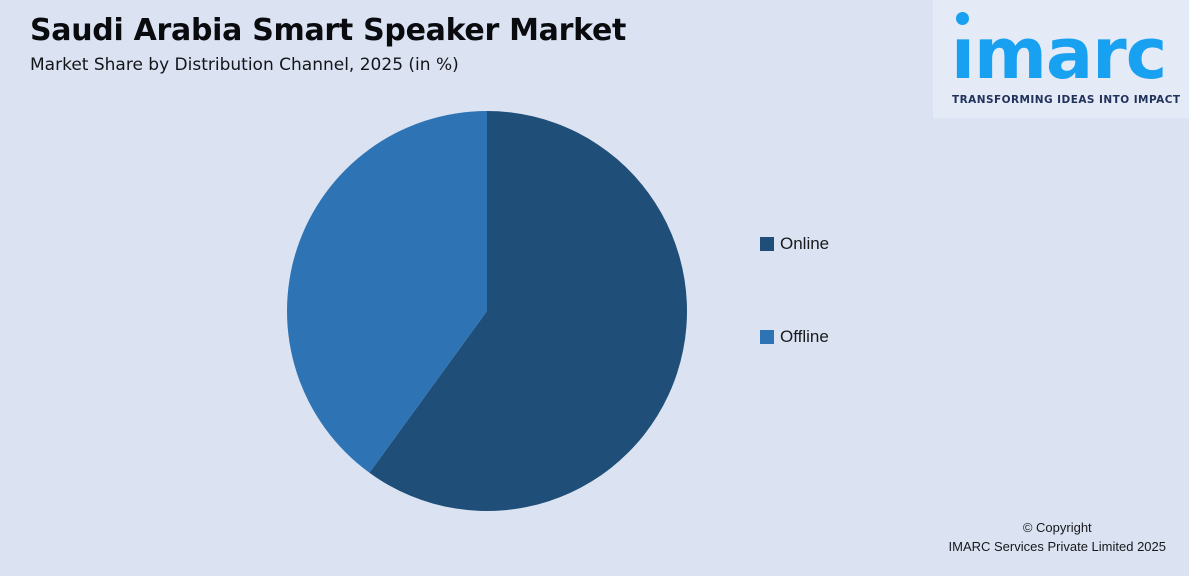  What do you see at coordinates (386, 292) in the screenshot?
I see `pie-slice-offline` at bounding box center [386, 292].